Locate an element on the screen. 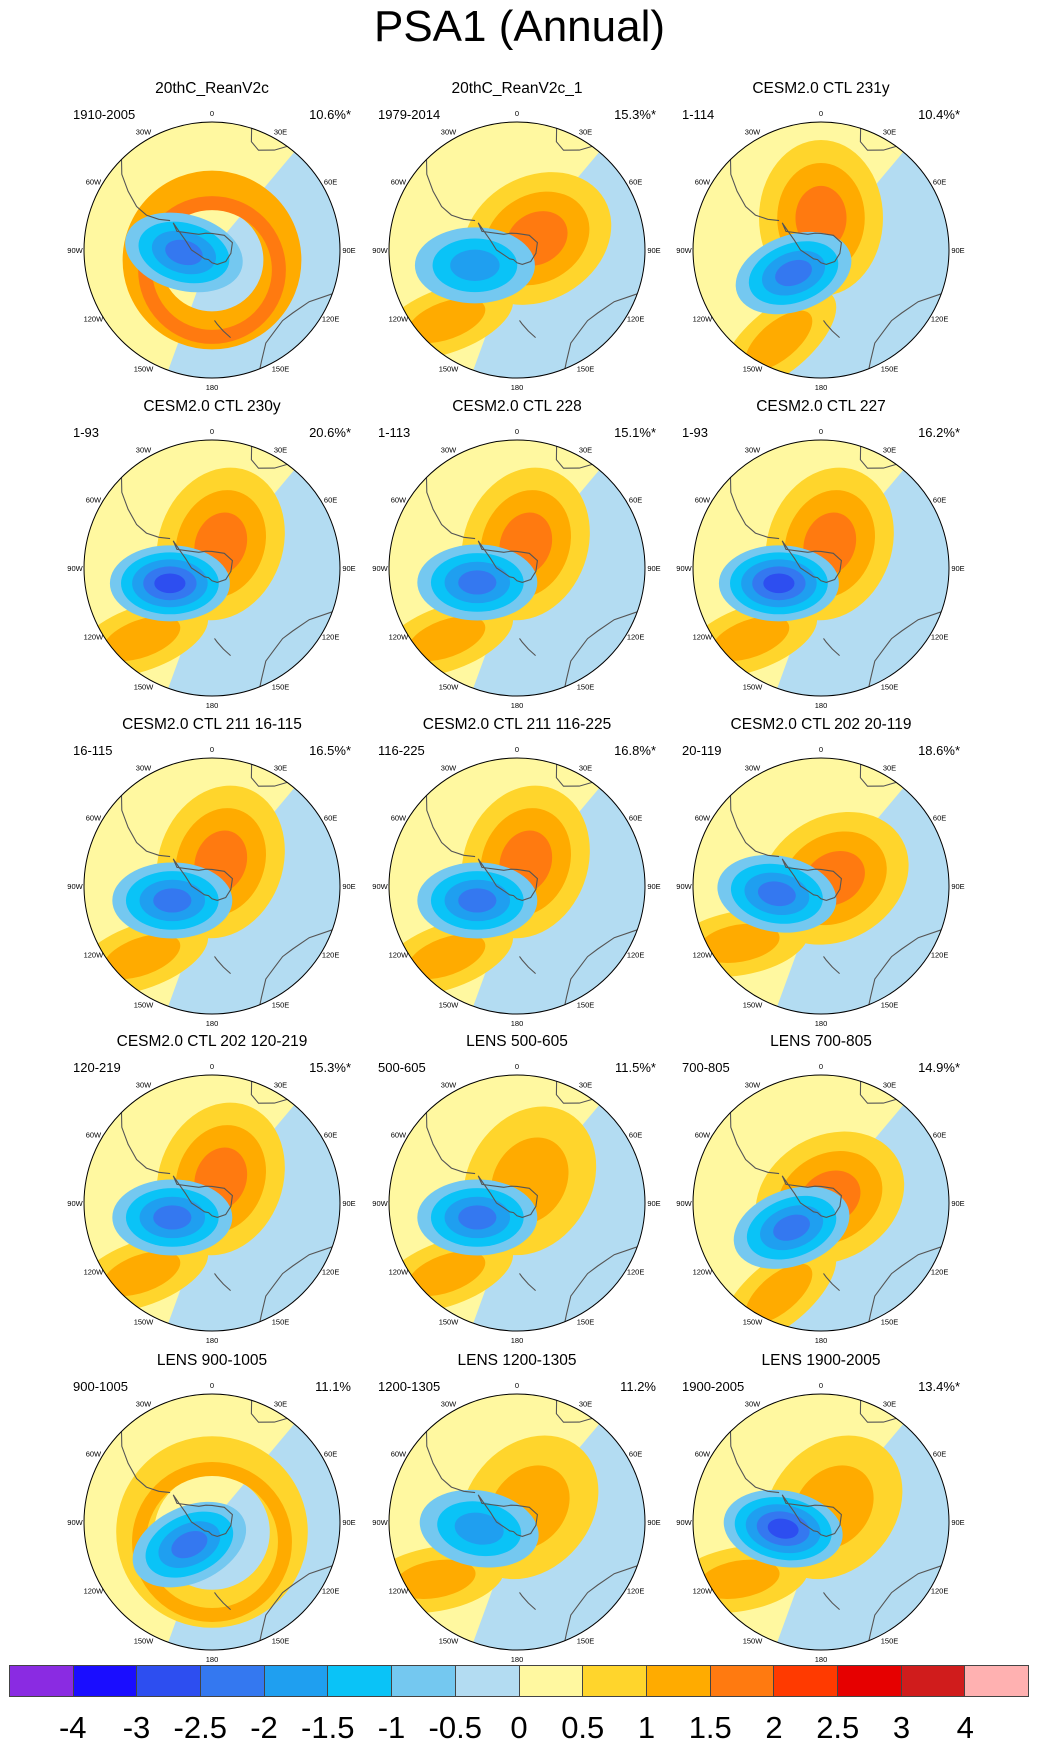  panel-title: LENS 500-605 is located at coordinates (517, 1041).